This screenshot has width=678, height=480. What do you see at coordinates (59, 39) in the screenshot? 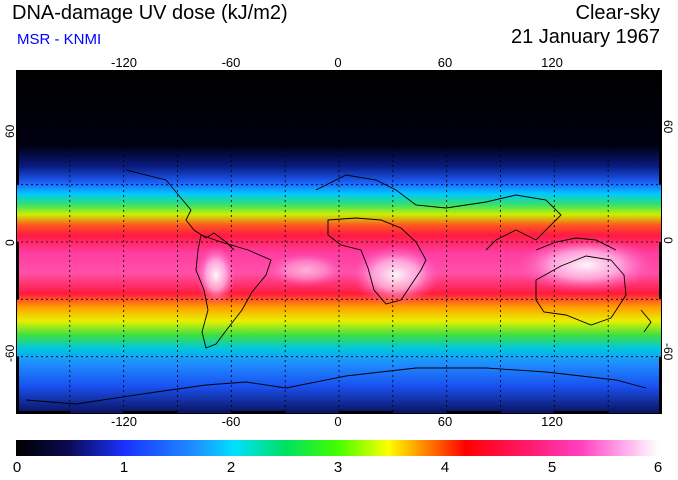
I see `source-label: MSR - KNMI` at bounding box center [59, 39].